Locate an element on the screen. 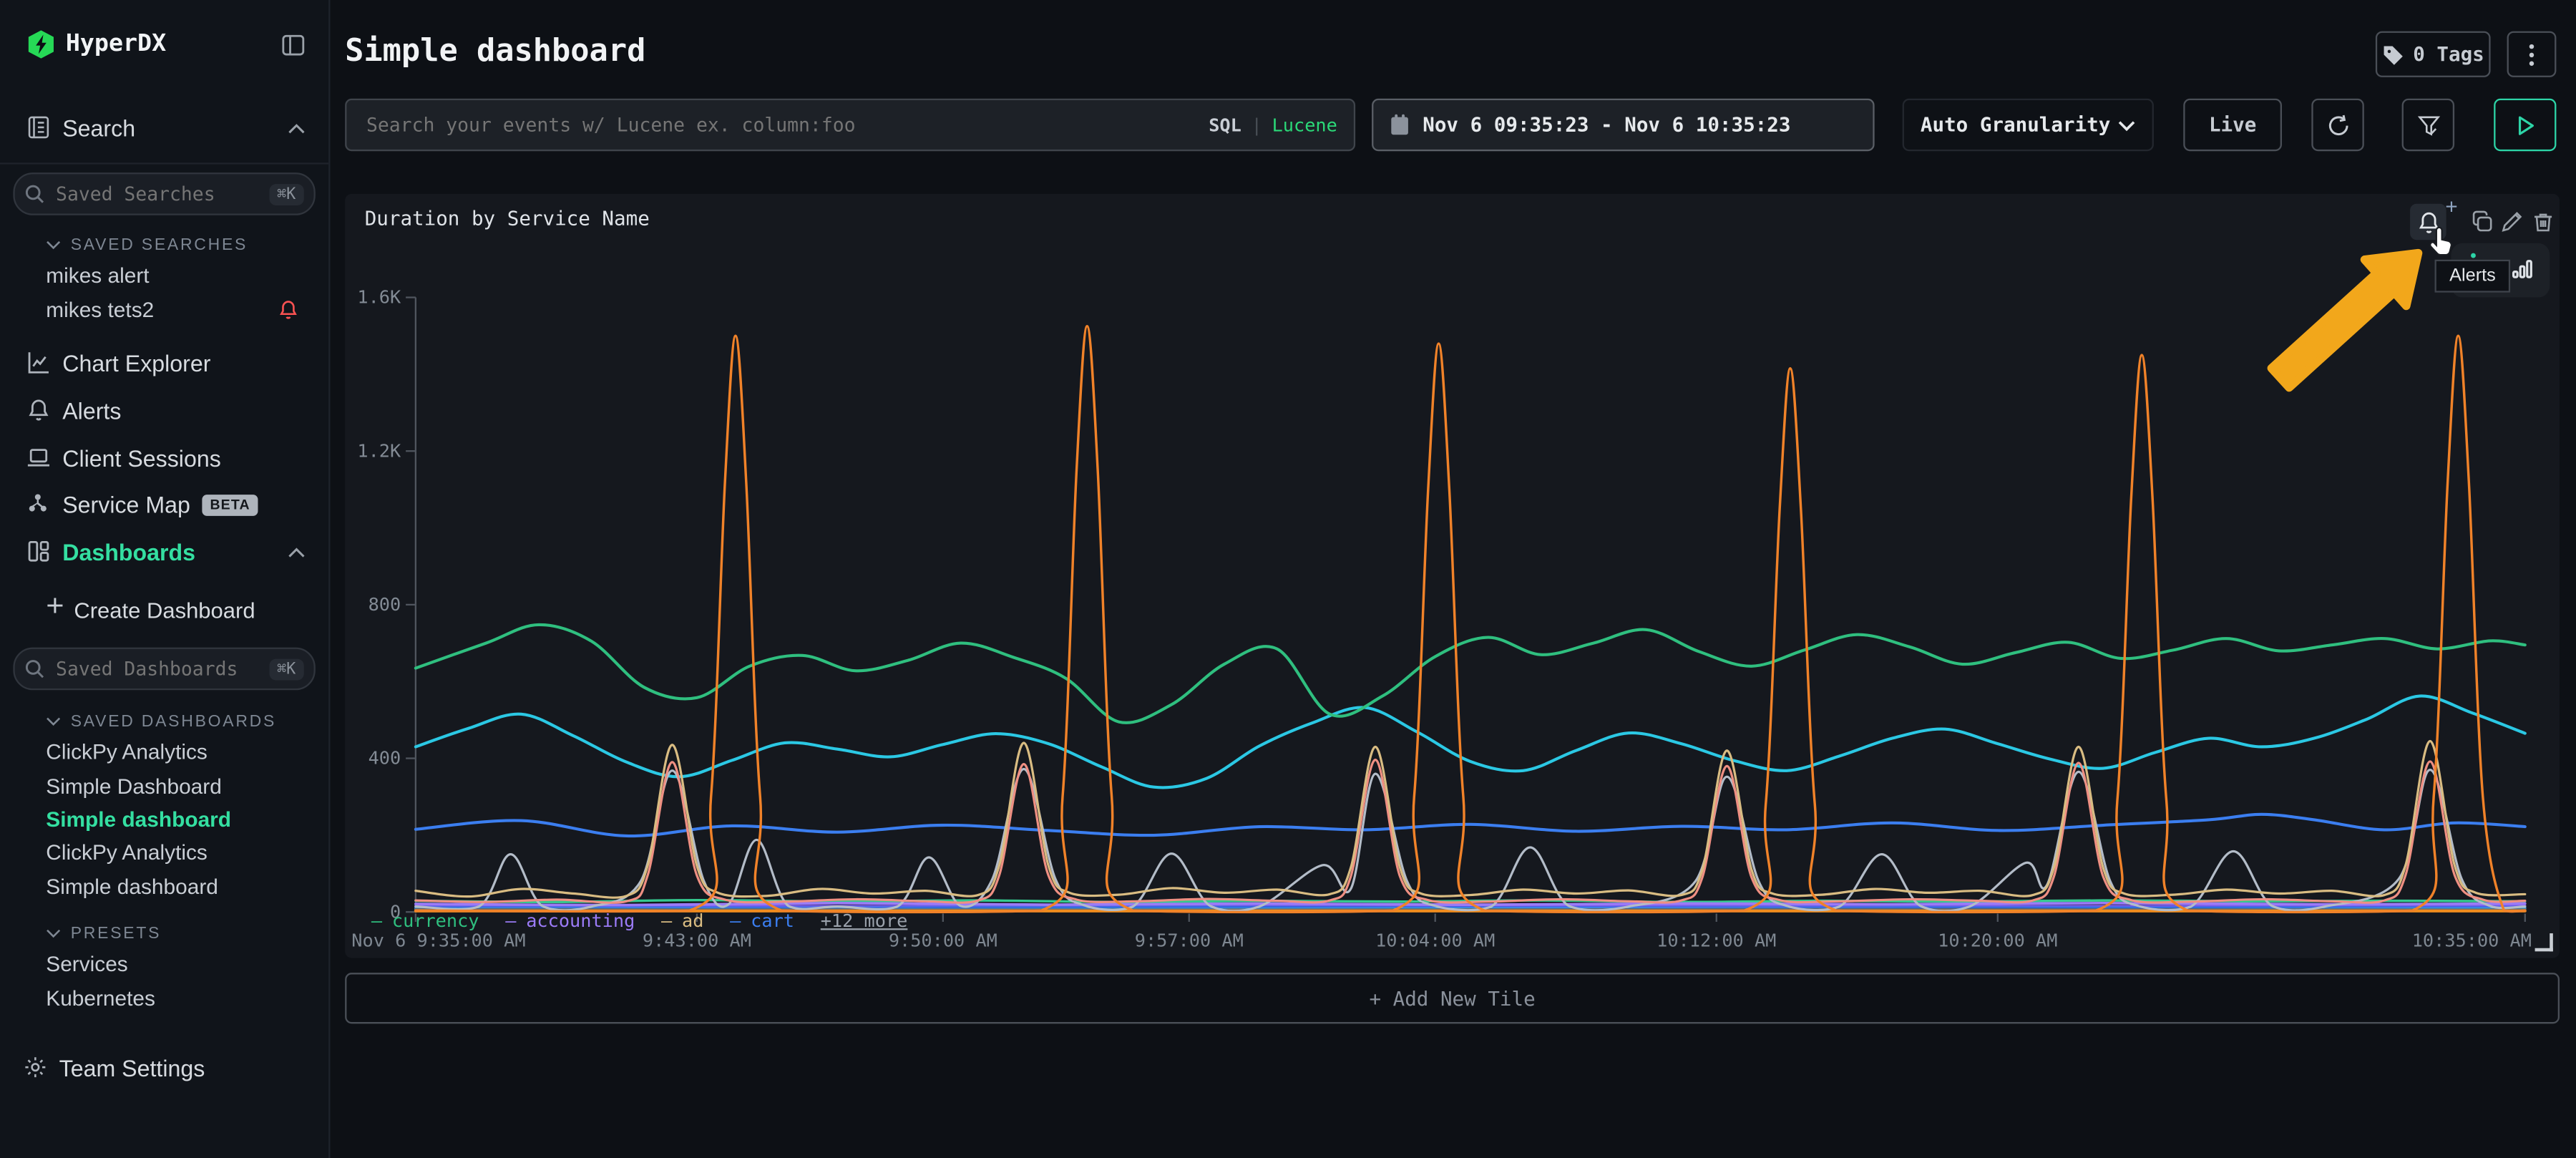  play-icon is located at coordinates (2525, 125).